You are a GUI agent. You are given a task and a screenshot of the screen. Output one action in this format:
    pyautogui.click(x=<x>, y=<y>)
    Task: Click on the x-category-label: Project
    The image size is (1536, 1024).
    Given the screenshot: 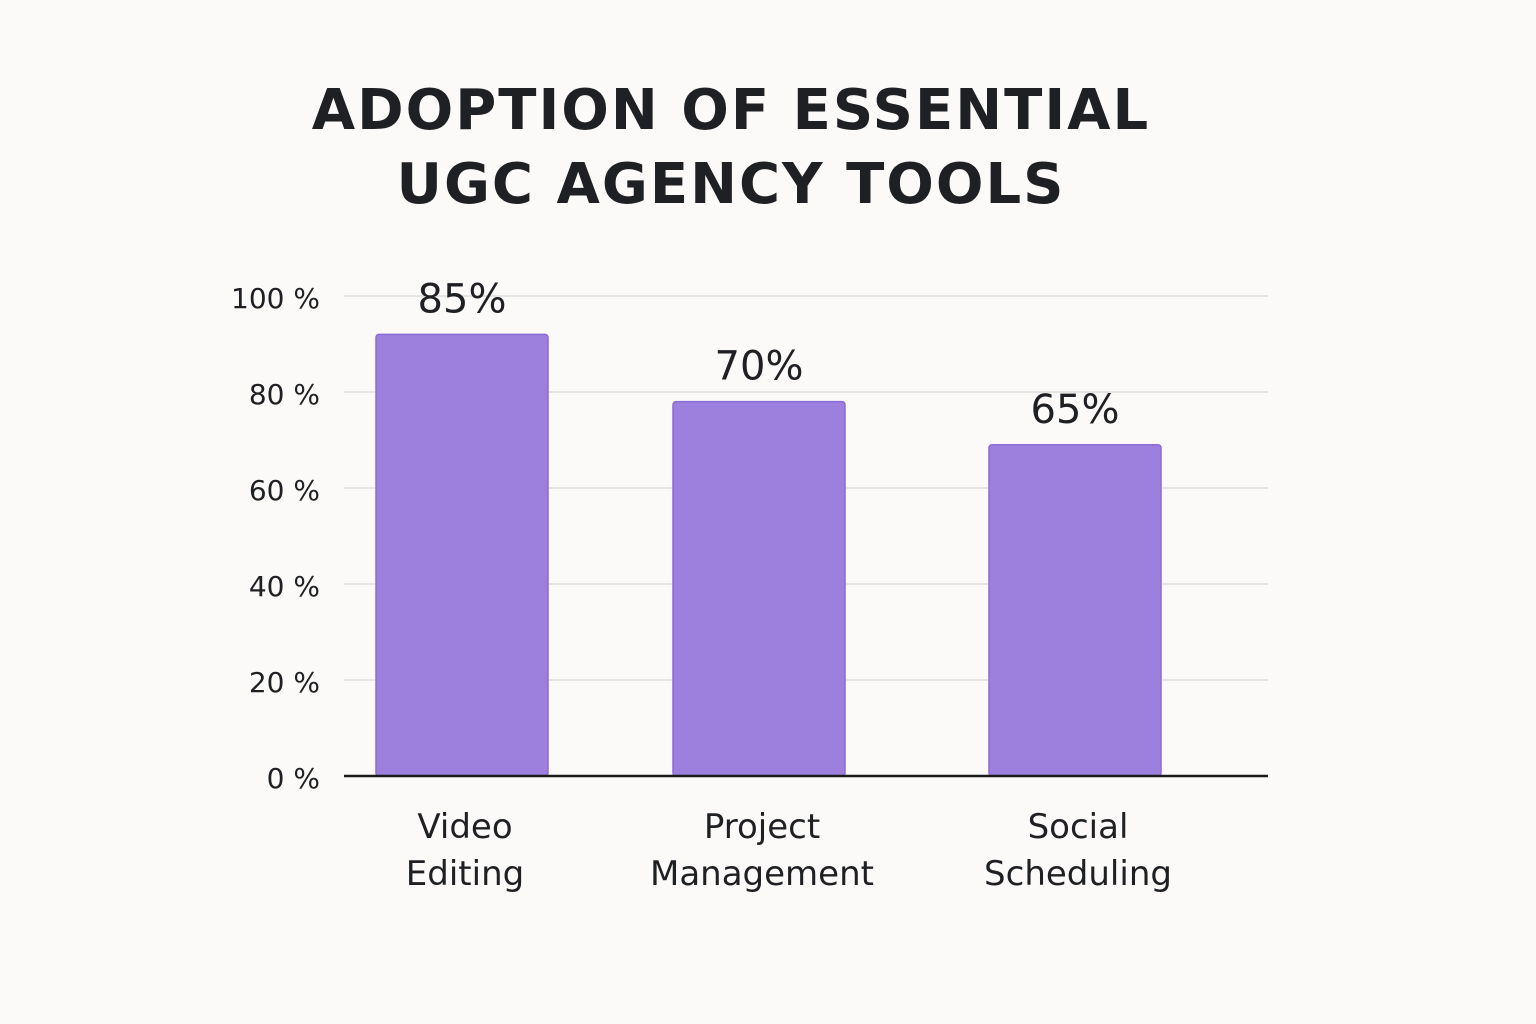 What is the action you would take?
    pyautogui.click(x=762, y=827)
    